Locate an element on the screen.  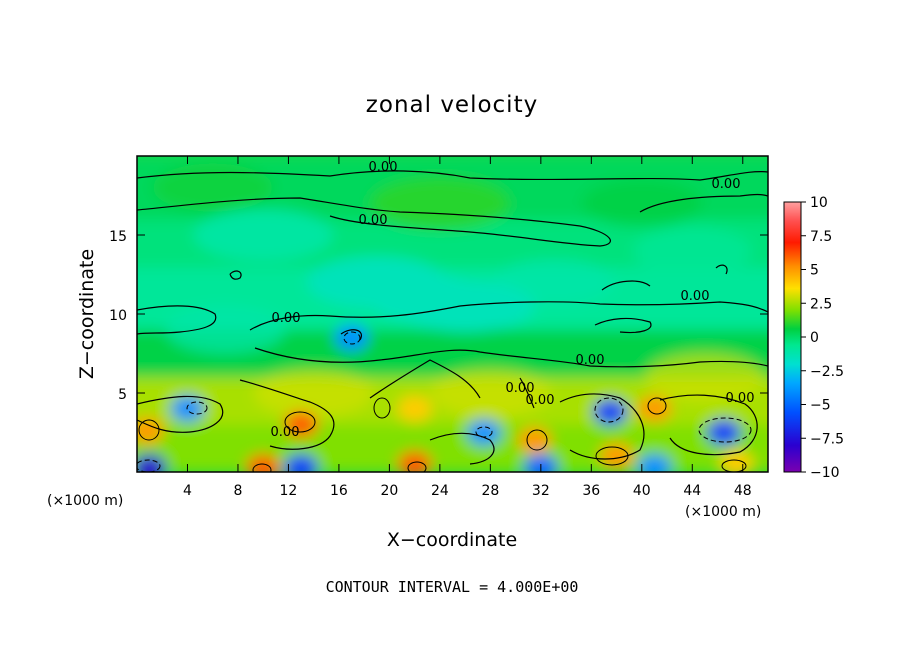
y-axis-label: Z−coordinate is located at coordinates (87, 314).